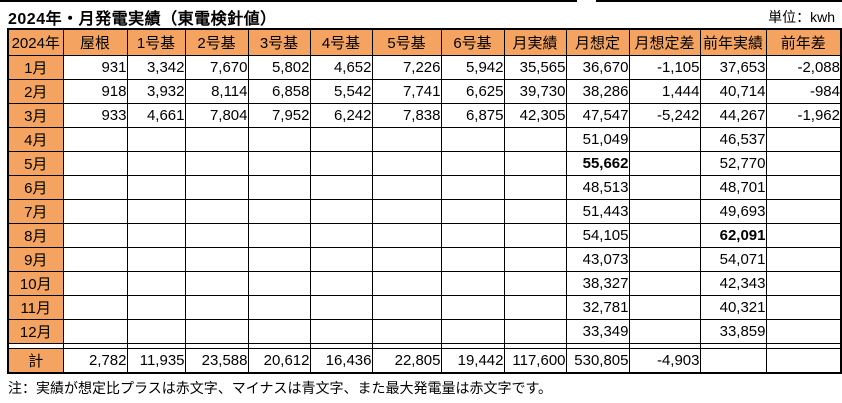  I want to click on table-cell: 20,612, so click(279, 361).